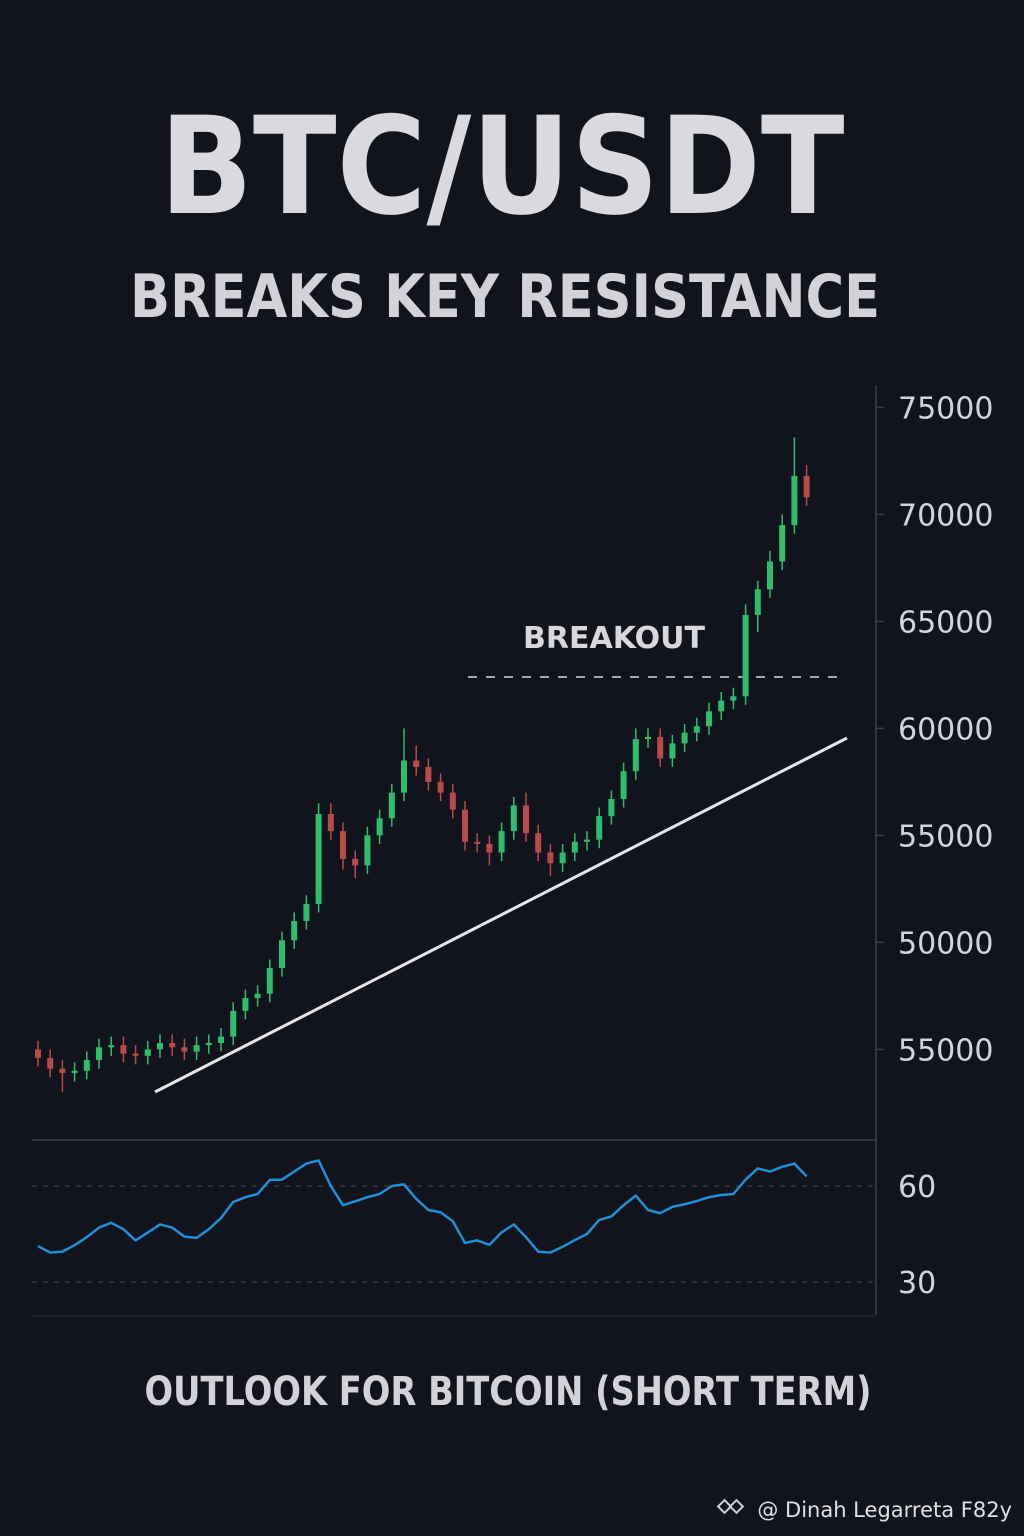 The width and height of the screenshot is (1024, 1536). What do you see at coordinates (945, 515) in the screenshot?
I see `y-tick-label: 70000` at bounding box center [945, 515].